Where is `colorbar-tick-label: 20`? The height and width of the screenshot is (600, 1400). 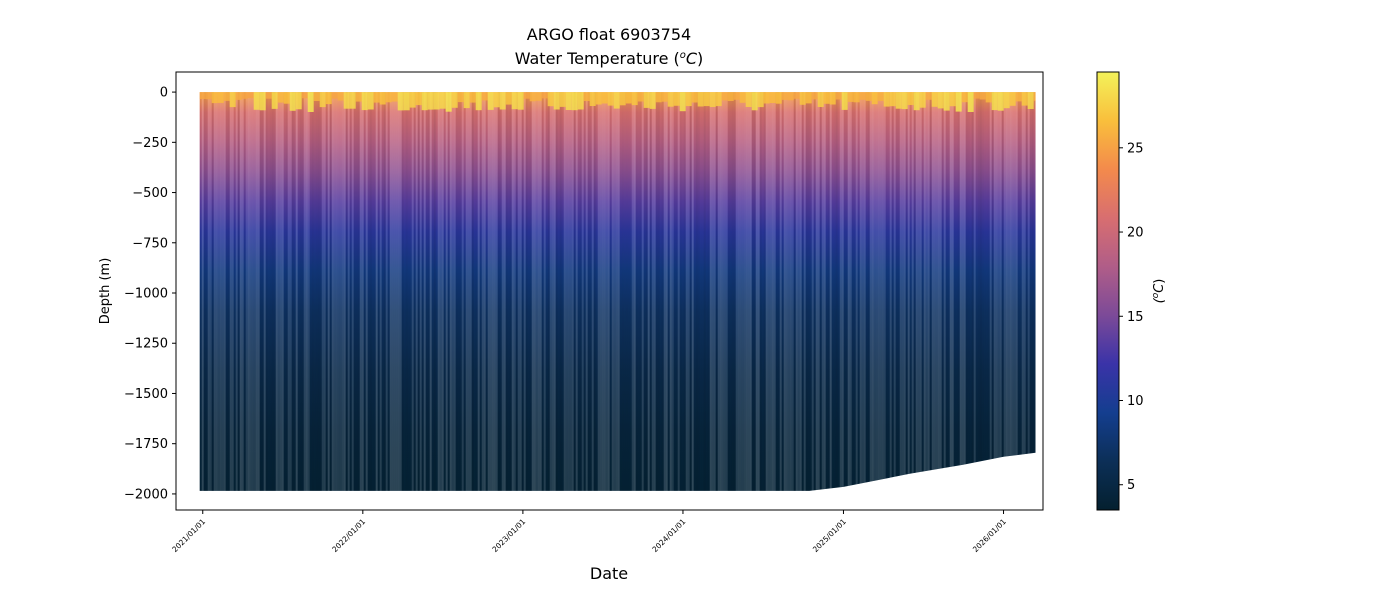 colorbar-tick-label: 20 is located at coordinates (1135, 233).